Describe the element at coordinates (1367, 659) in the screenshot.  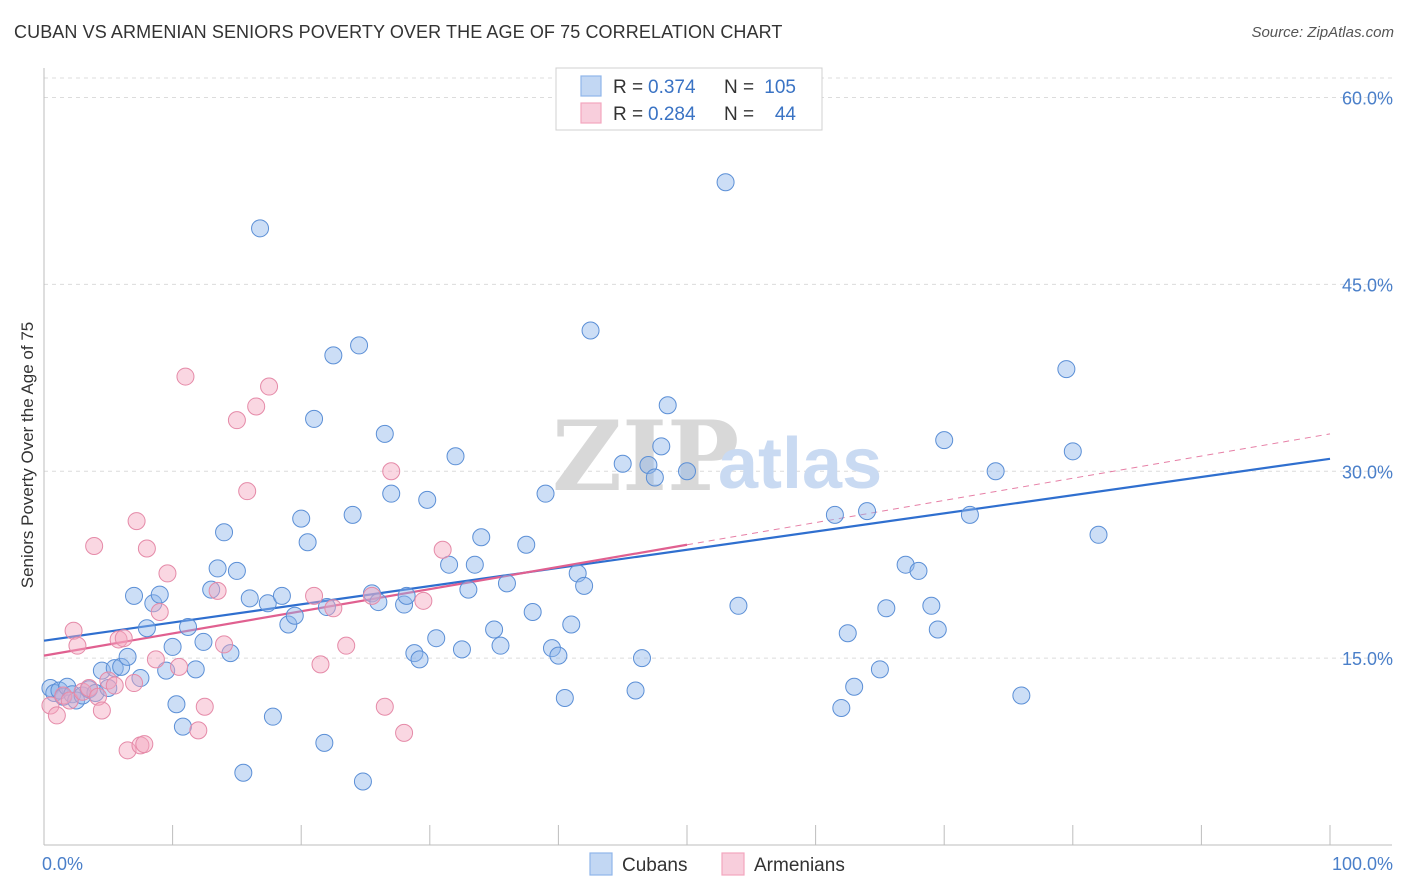
I see `y-tick-label-0: 15.0%` at that location.